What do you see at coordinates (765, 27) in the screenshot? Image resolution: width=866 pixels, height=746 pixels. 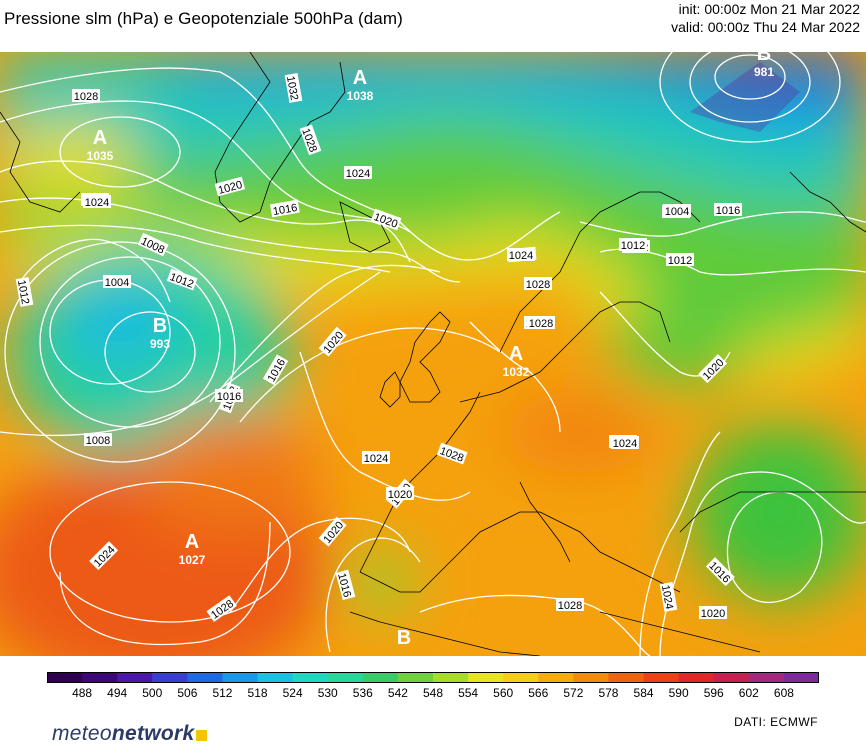 I see `valid-time: valid: 00:00z Thu 24 Mar 2022` at bounding box center [765, 27].